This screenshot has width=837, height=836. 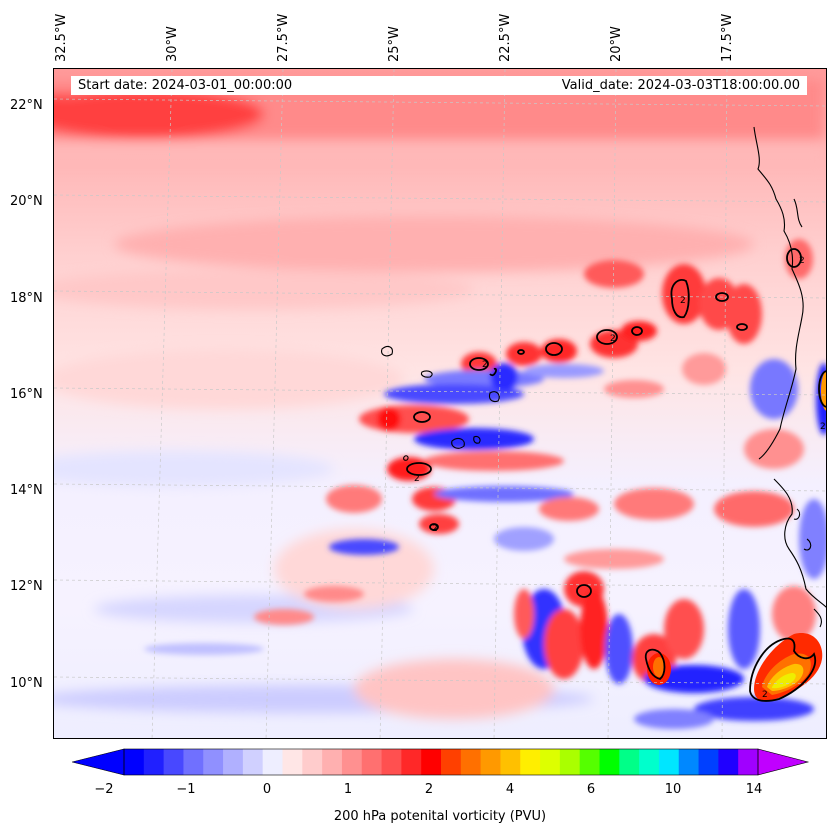 What do you see at coordinates (673, 789) in the screenshot?
I see `colorbar-tick: 10` at bounding box center [673, 789].